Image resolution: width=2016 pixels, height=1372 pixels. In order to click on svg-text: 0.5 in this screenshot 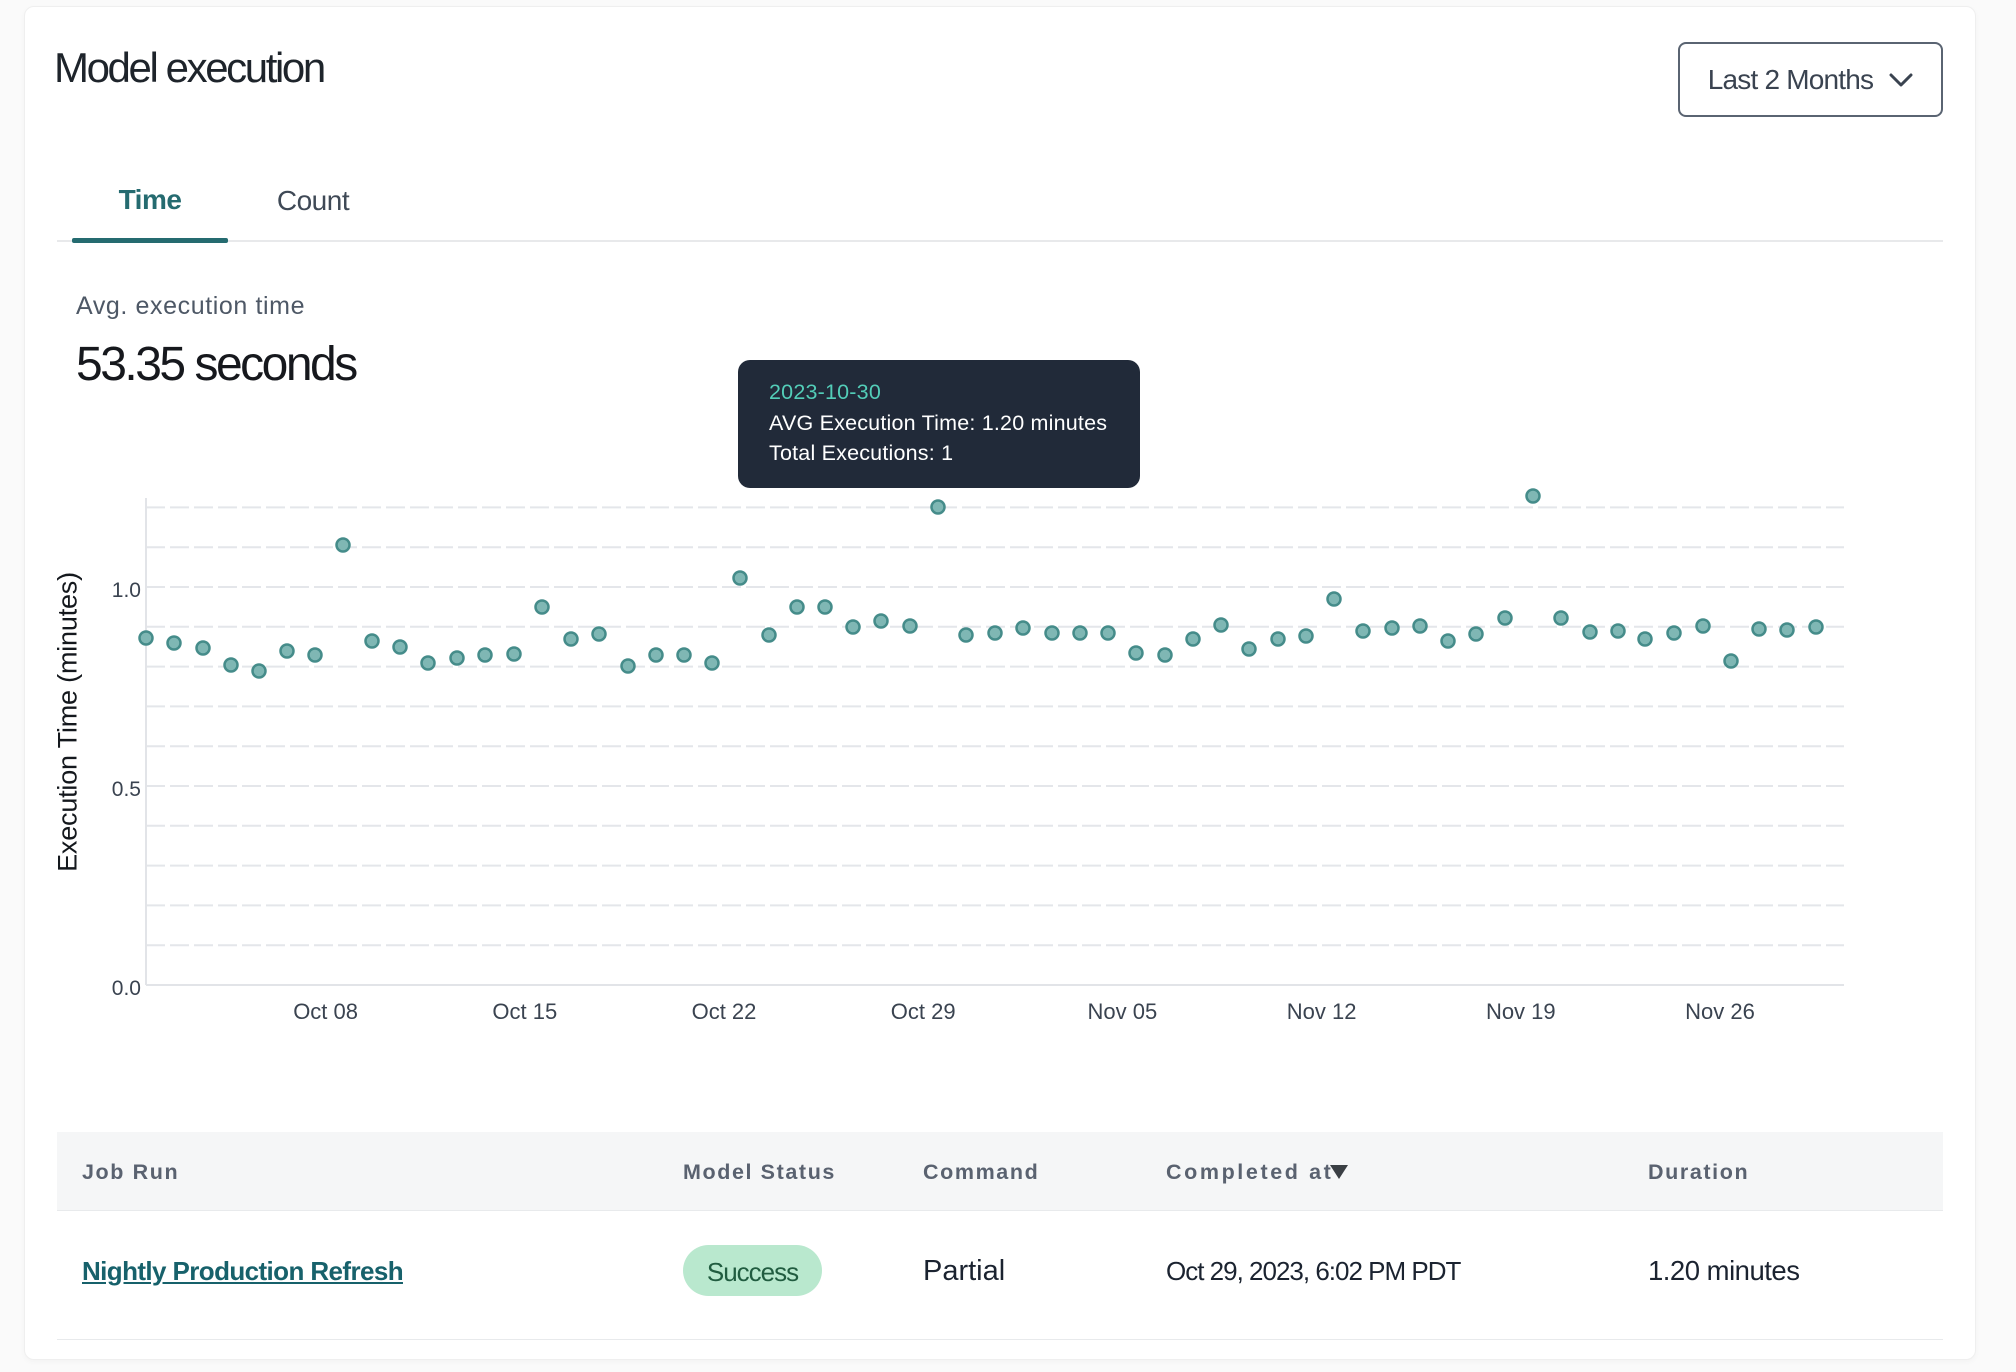, I will do `click(126, 789)`.